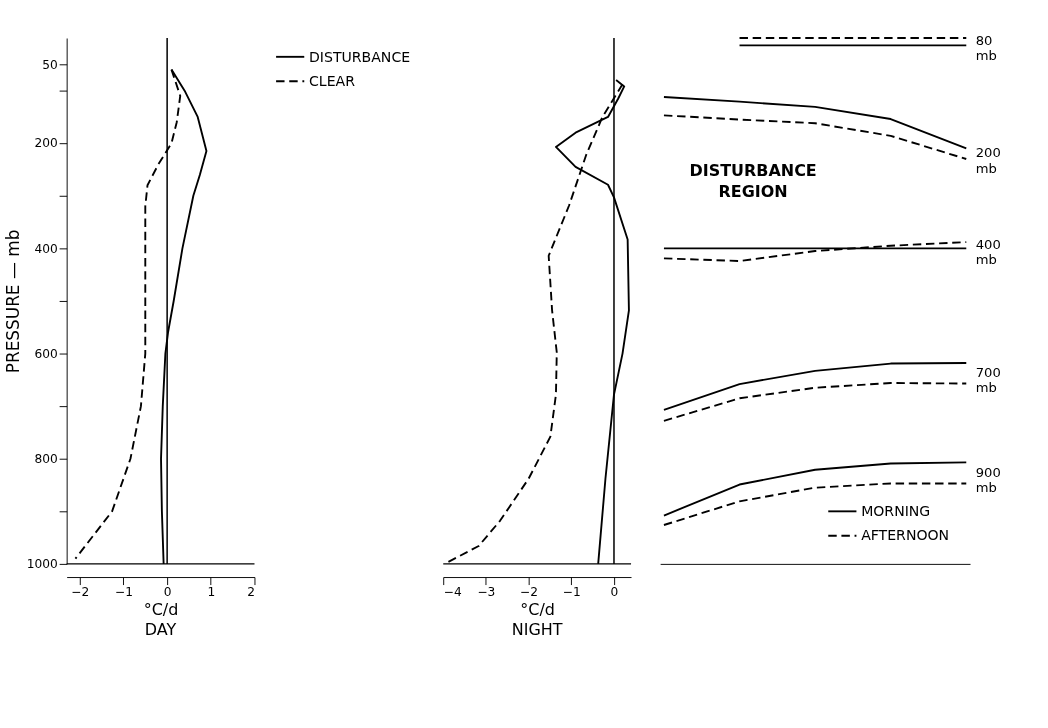 This screenshot has width=1048, height=728. Describe the element at coordinates (986, 48) in the screenshot. I see `text: 80 mb` at that location.